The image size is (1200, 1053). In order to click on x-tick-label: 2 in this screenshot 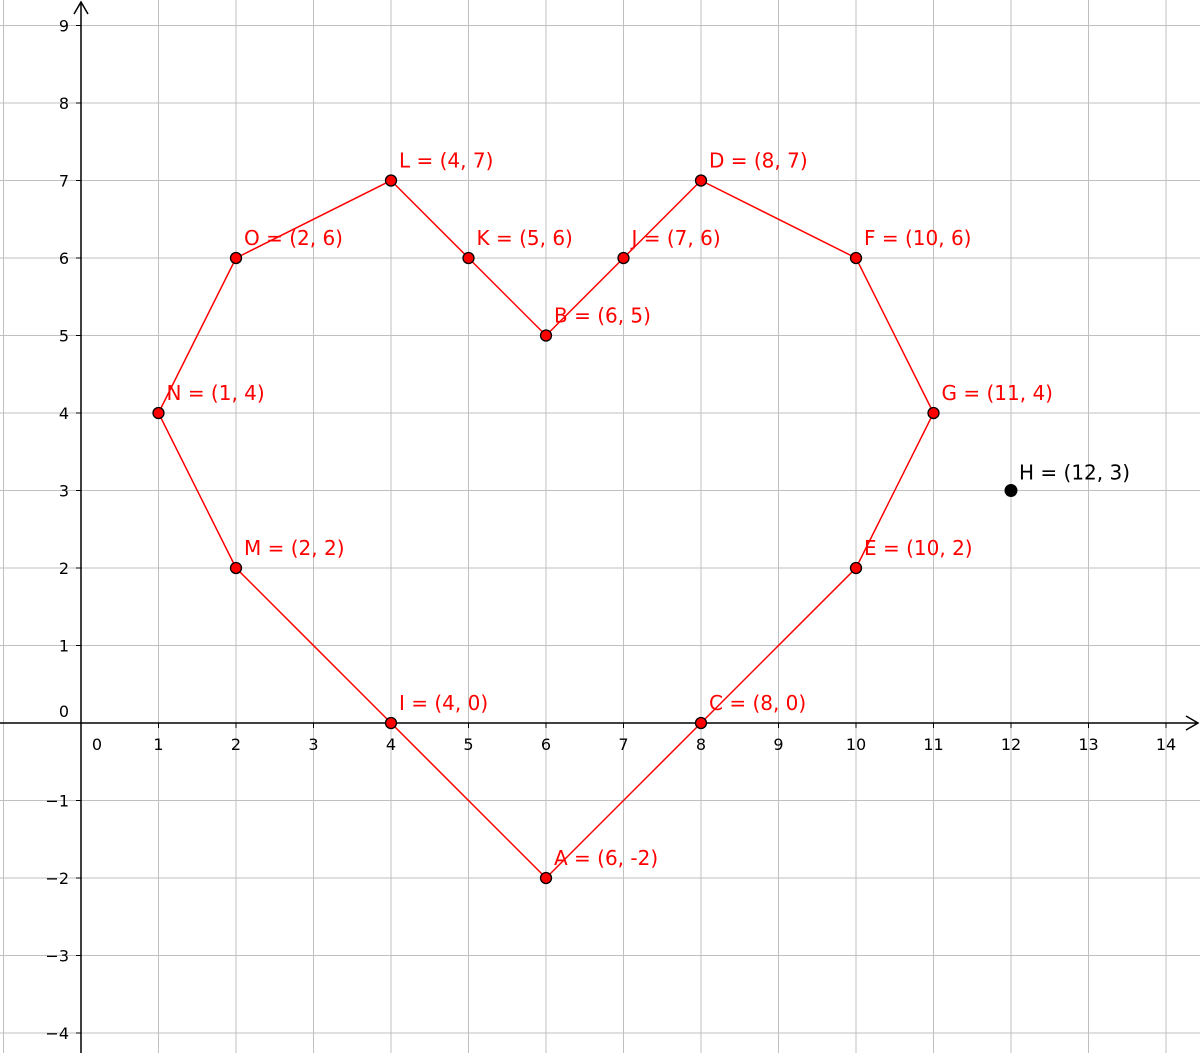, I will do `click(236, 744)`.